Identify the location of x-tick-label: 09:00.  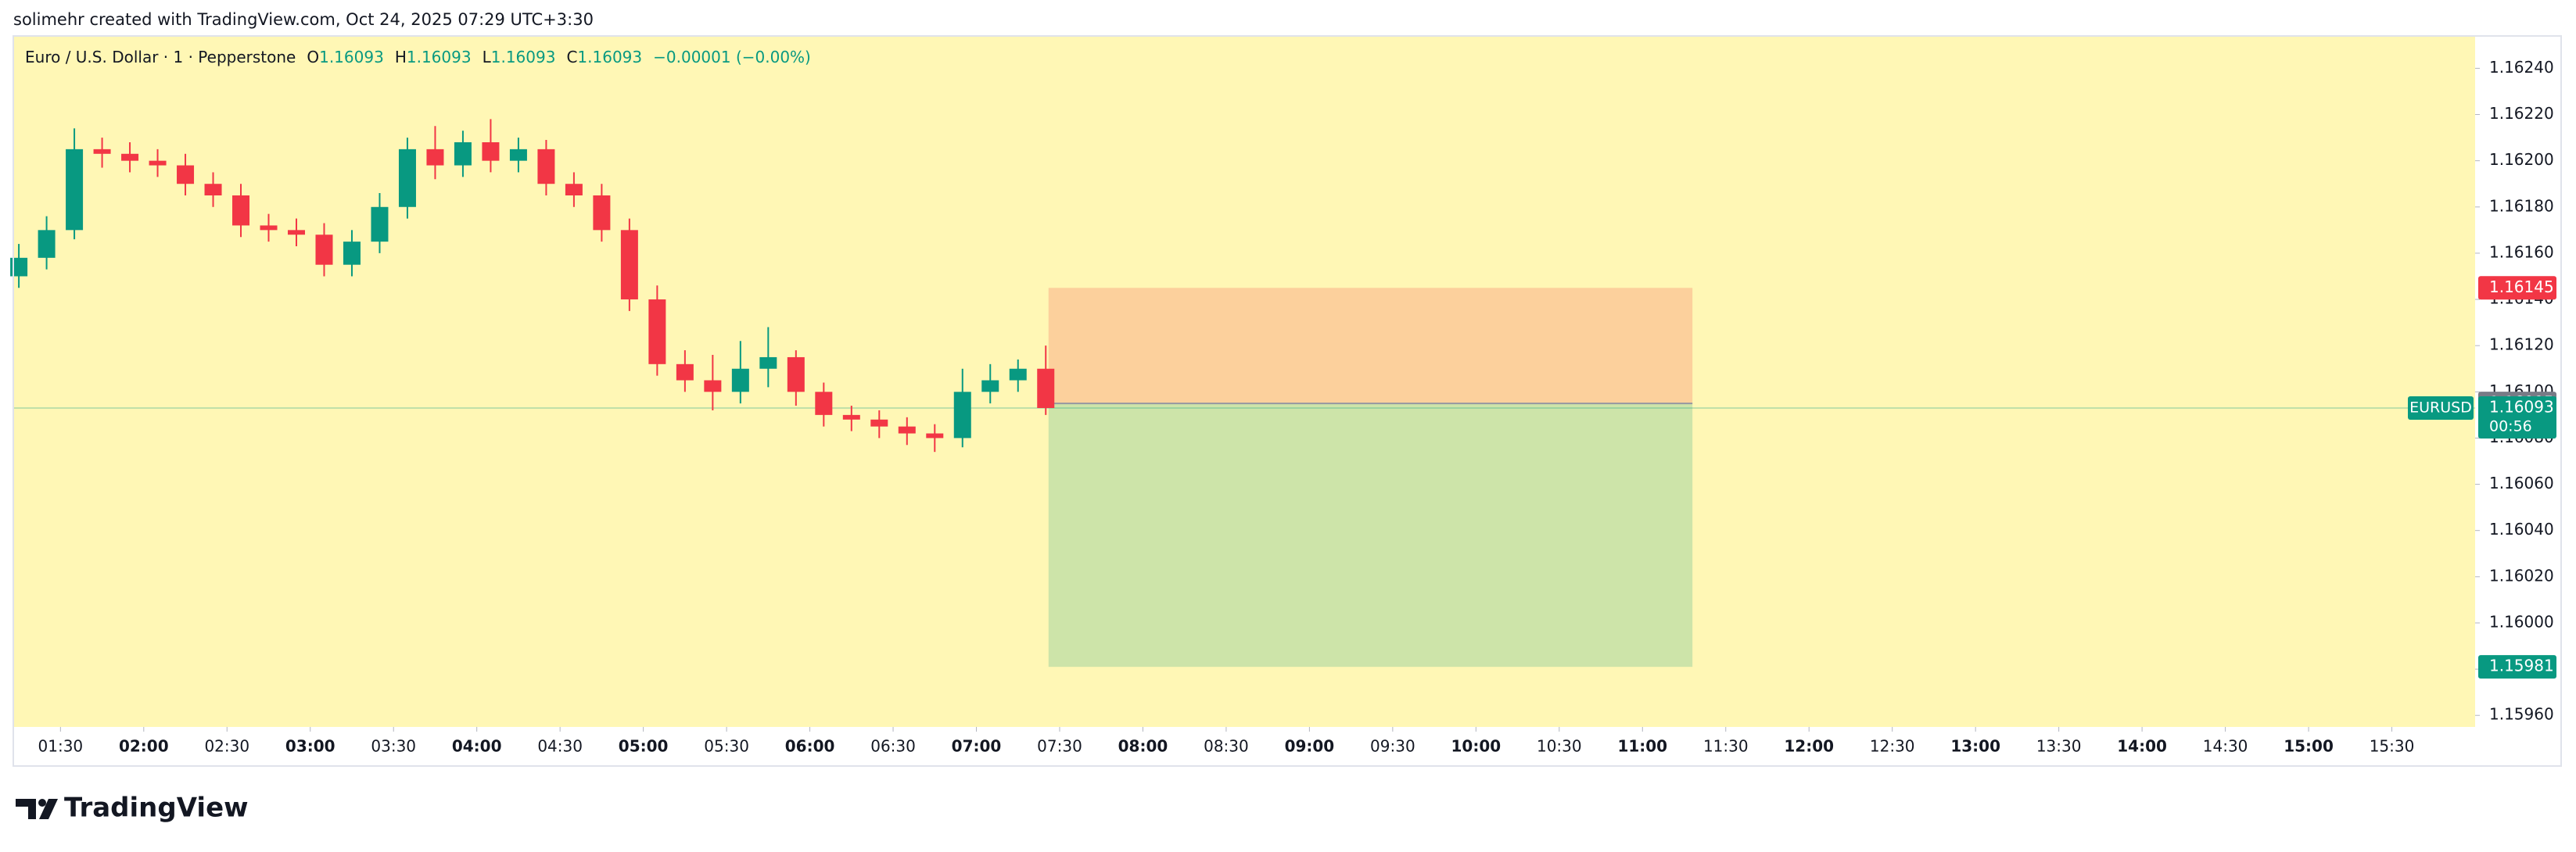
(1310, 746).